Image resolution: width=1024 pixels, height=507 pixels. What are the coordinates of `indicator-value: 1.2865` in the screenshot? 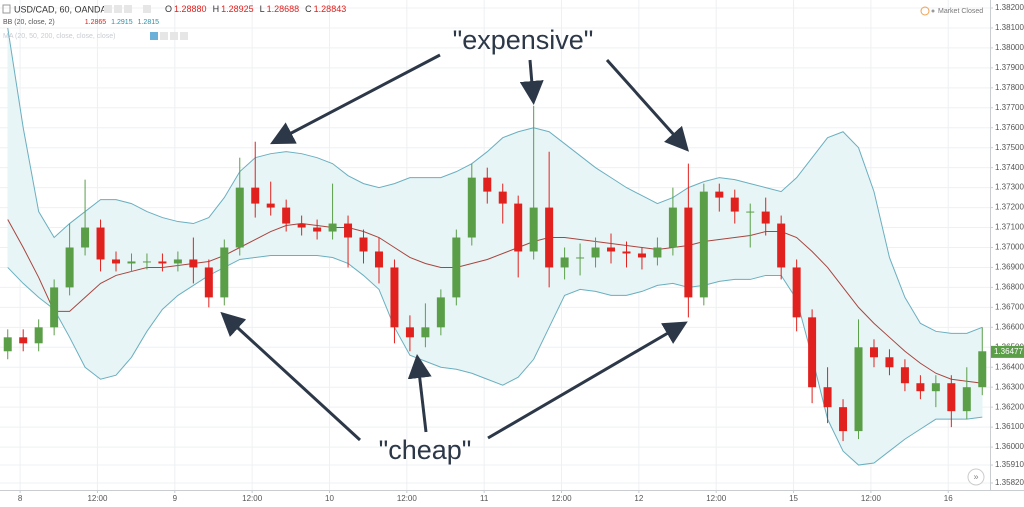 It's located at (96, 22).